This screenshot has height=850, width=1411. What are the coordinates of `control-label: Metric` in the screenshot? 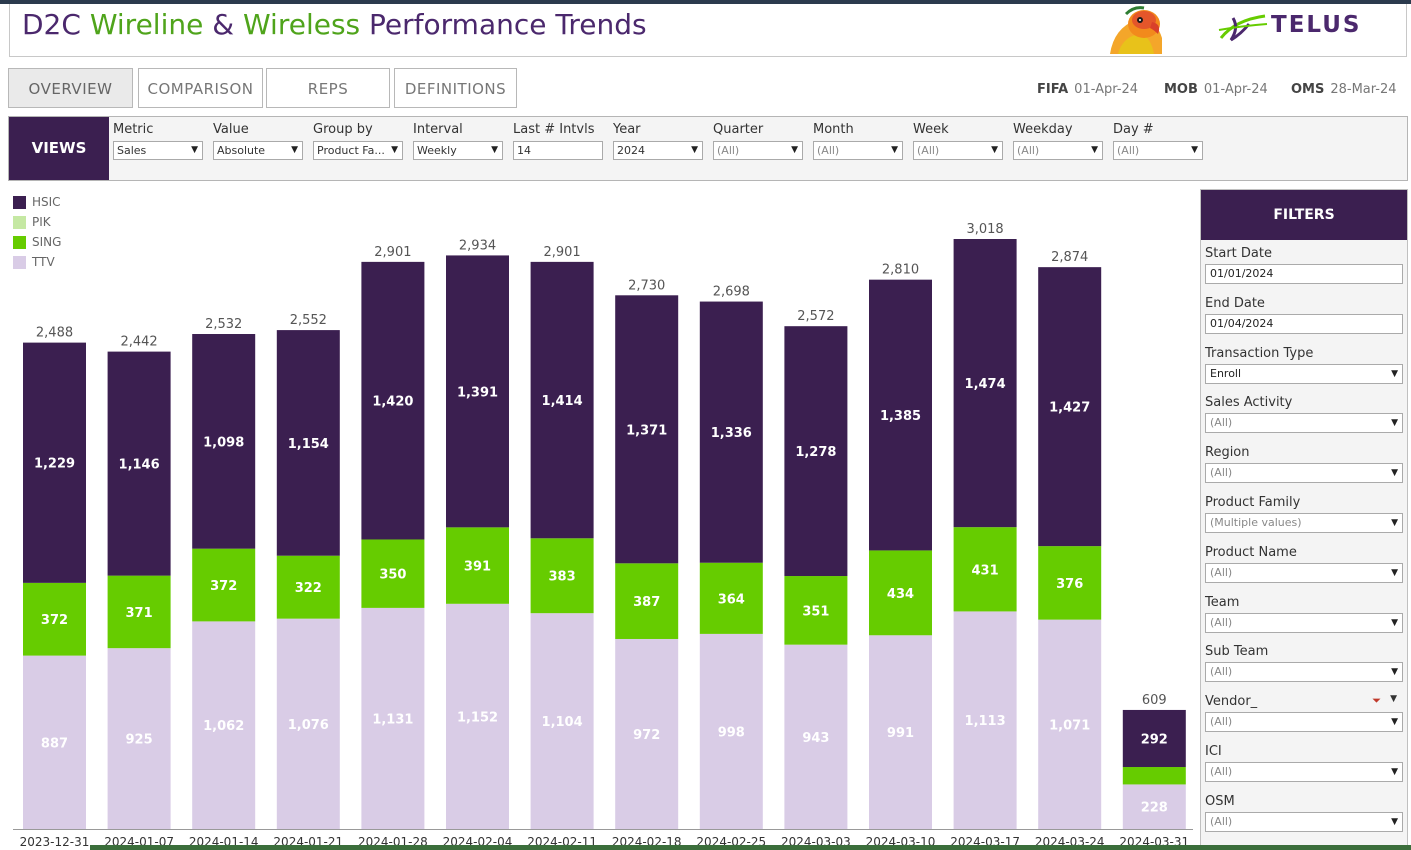 It's located at (133, 129).